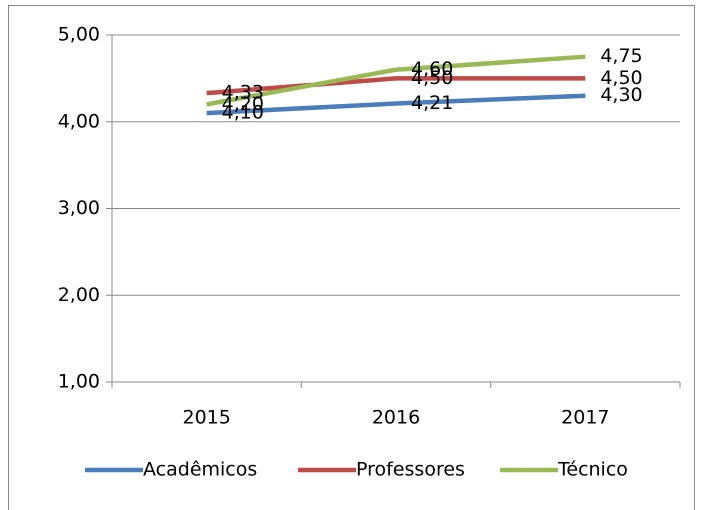  What do you see at coordinates (396, 418) in the screenshot?
I see `x-tick-label: 2016` at bounding box center [396, 418].